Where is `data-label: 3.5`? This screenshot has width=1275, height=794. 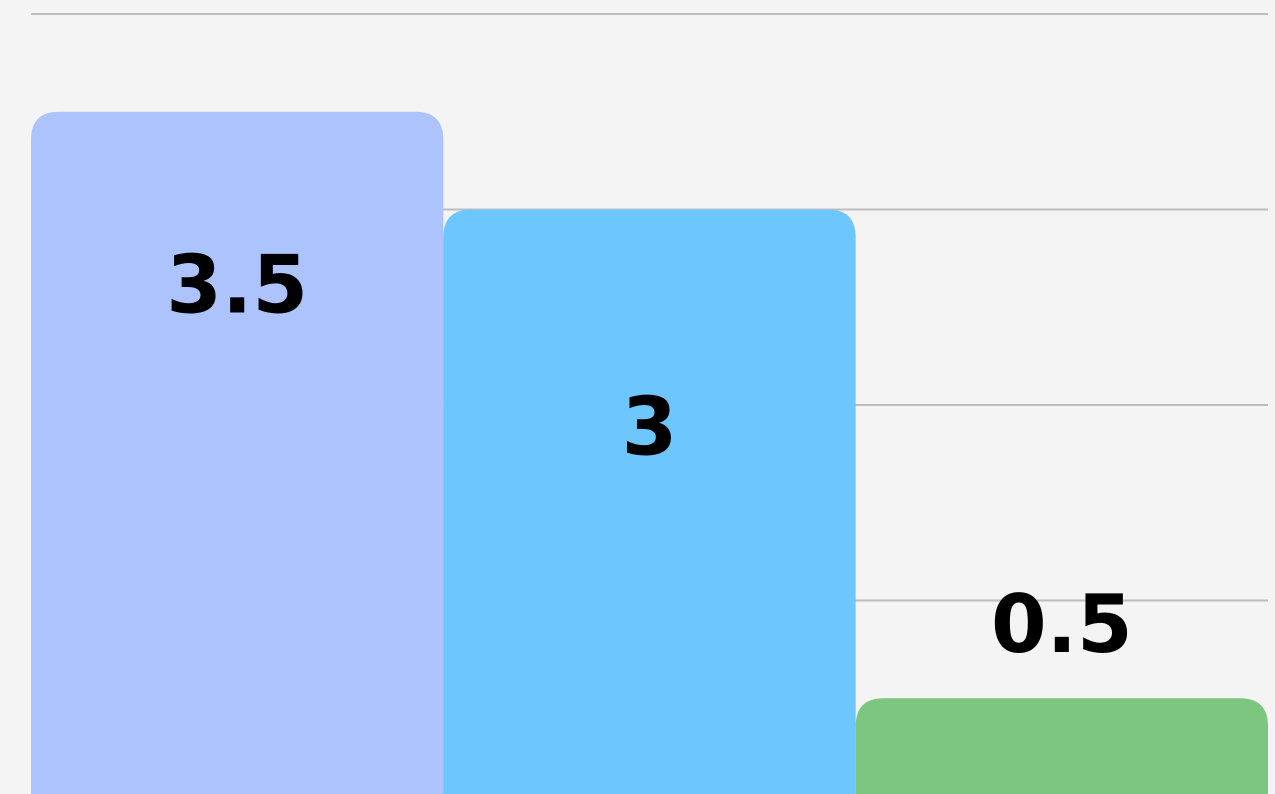
data-label: 3.5 is located at coordinates (237, 285).